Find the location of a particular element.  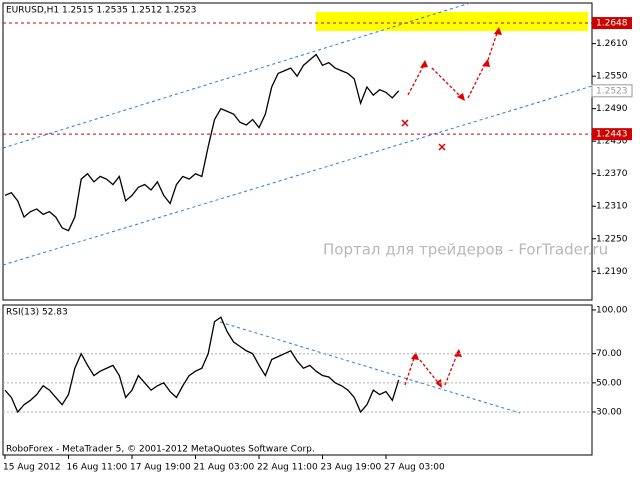

y-tick-label: 1.2430 is located at coordinates (612, 142).